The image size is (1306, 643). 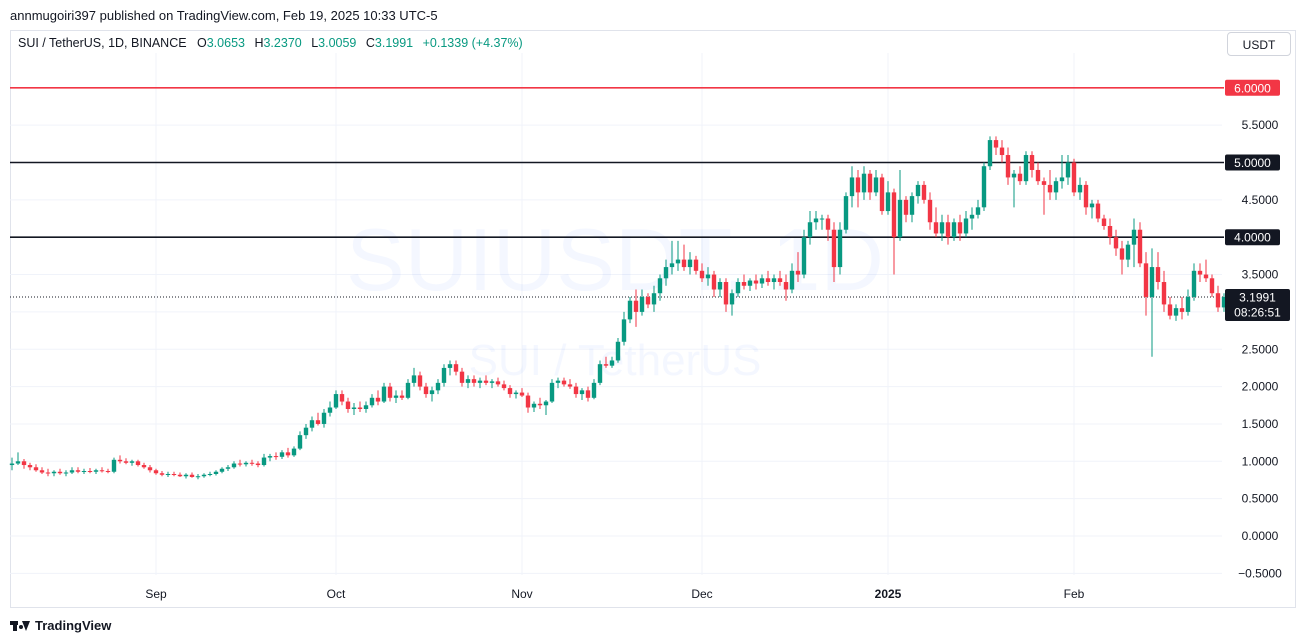 I want to click on close-value: 3.1991, so click(x=394, y=43).